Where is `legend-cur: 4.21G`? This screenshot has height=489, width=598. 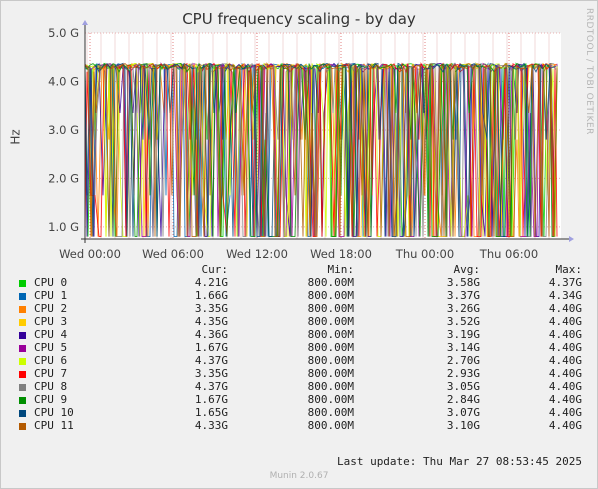 legend-cur: 4.21G is located at coordinates (211, 282).